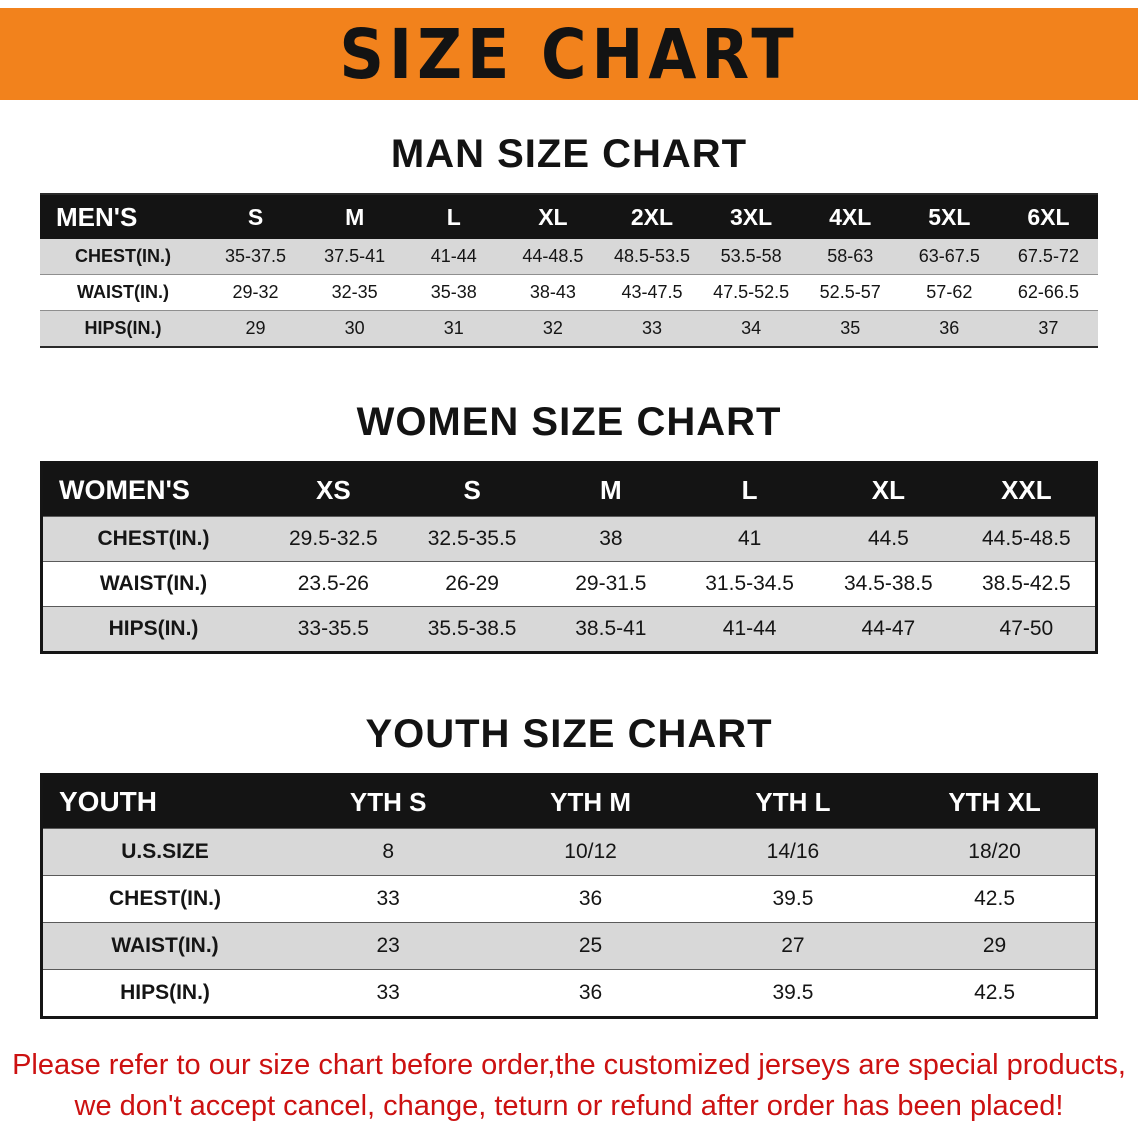  What do you see at coordinates (949, 292) in the screenshot?
I see `size-value-cell: 57-62` at bounding box center [949, 292].